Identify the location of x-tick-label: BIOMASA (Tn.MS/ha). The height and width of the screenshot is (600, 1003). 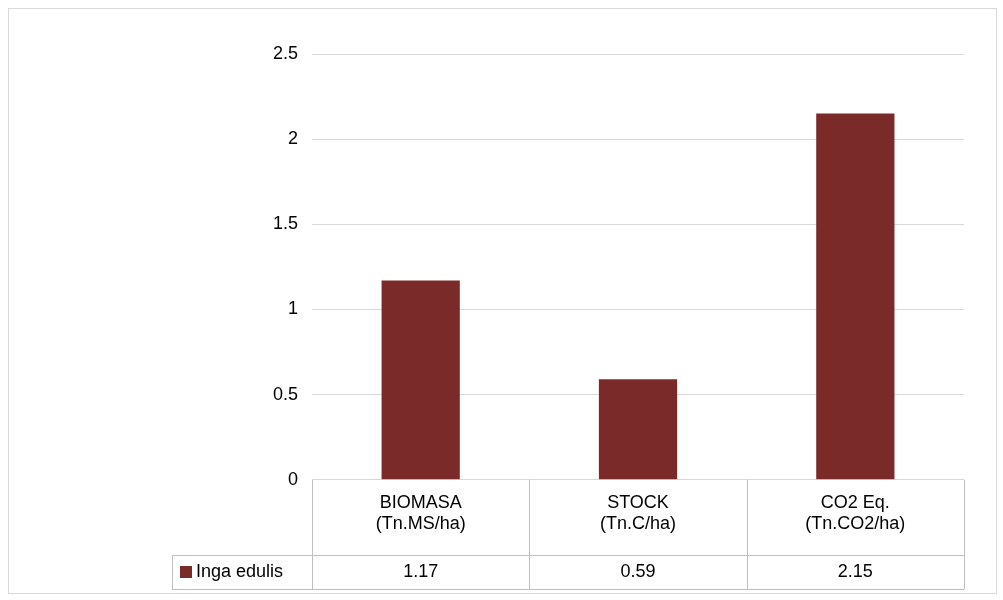
(420, 512).